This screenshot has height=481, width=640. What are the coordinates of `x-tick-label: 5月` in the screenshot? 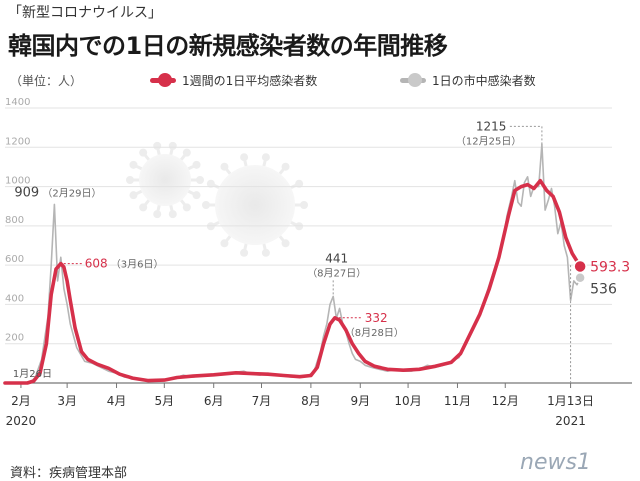 It's located at (164, 401).